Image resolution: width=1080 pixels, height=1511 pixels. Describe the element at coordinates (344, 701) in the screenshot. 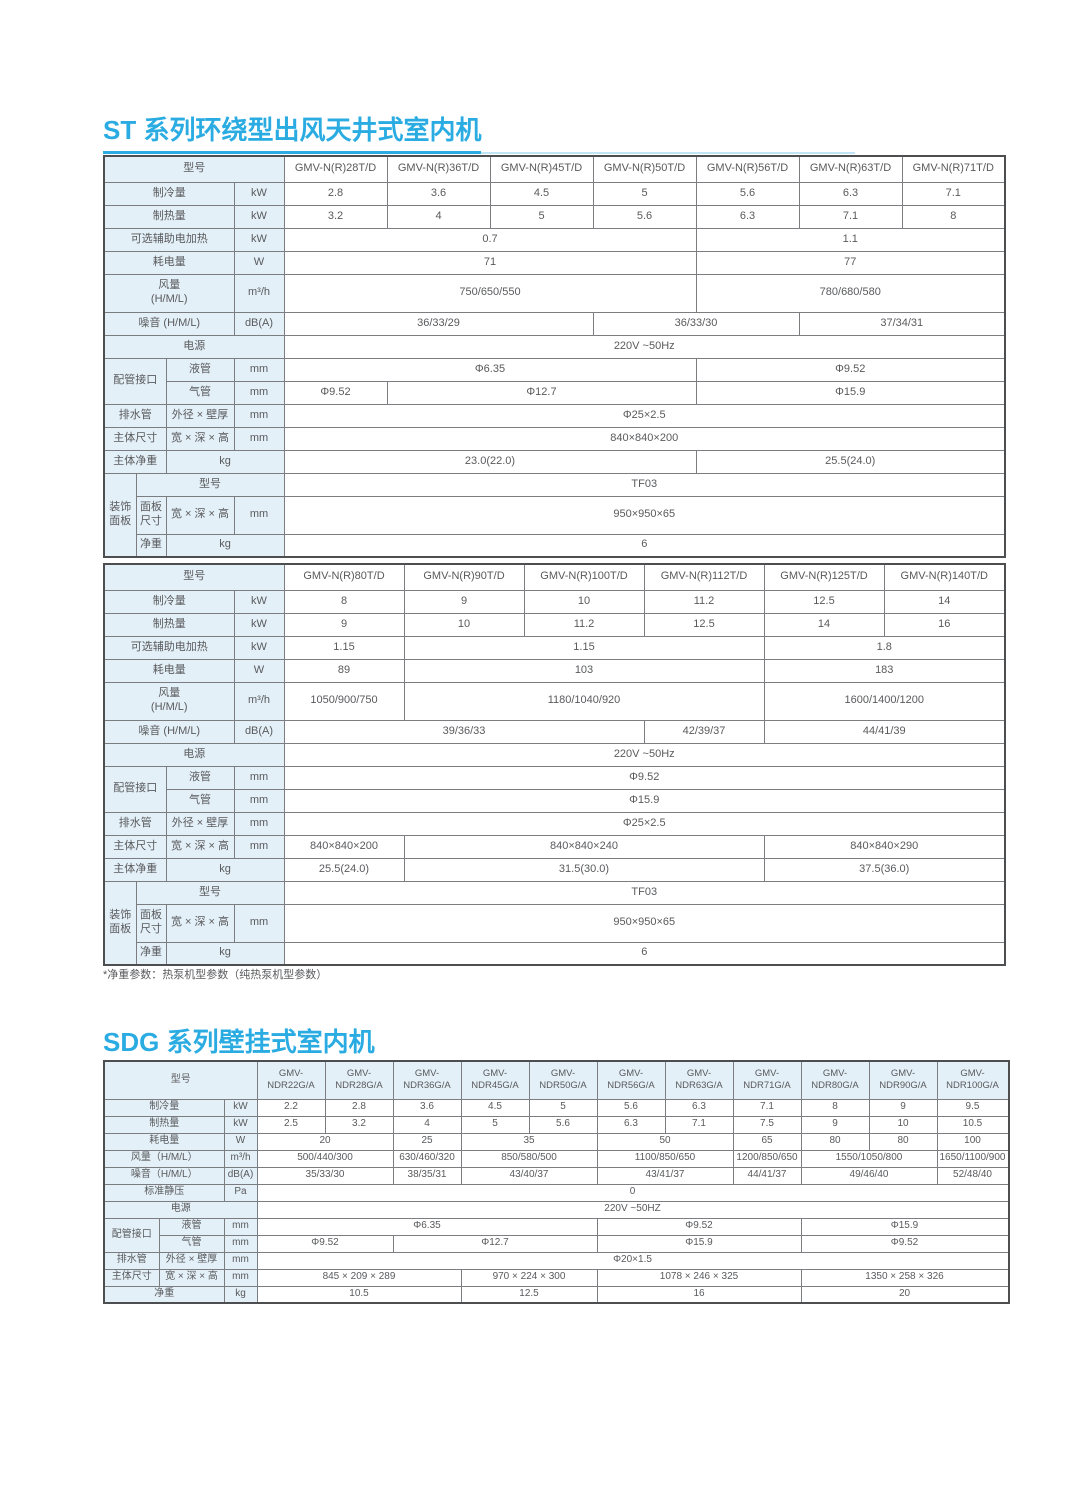

I see `value-cell: 1050/900/750` at that location.